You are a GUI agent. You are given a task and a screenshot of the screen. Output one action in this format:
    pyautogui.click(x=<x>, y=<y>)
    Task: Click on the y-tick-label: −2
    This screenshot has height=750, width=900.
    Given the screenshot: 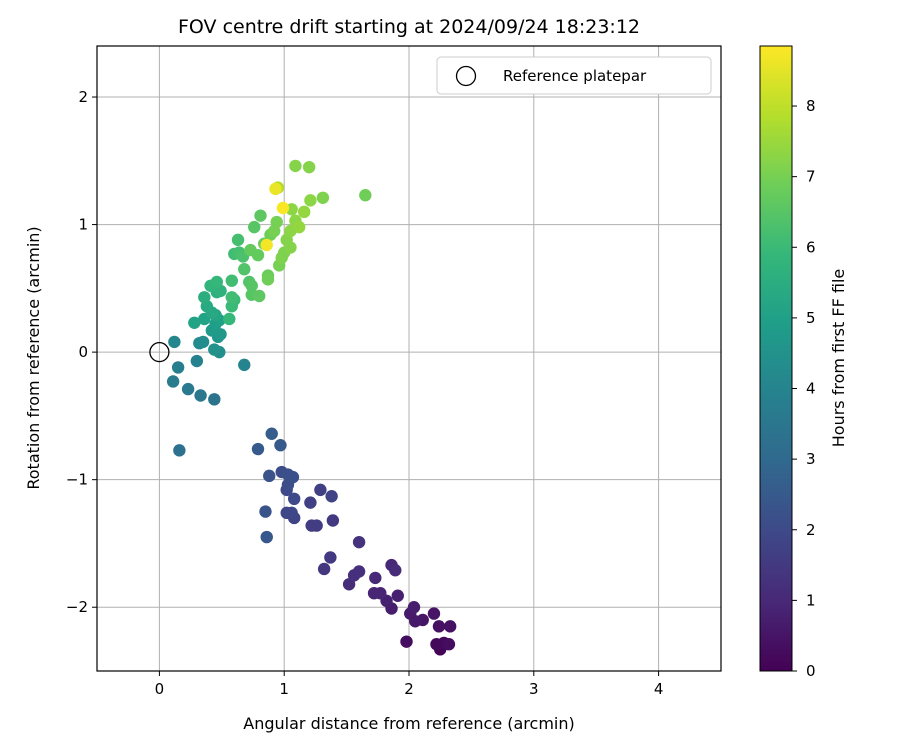 What is the action you would take?
    pyautogui.click(x=77, y=607)
    